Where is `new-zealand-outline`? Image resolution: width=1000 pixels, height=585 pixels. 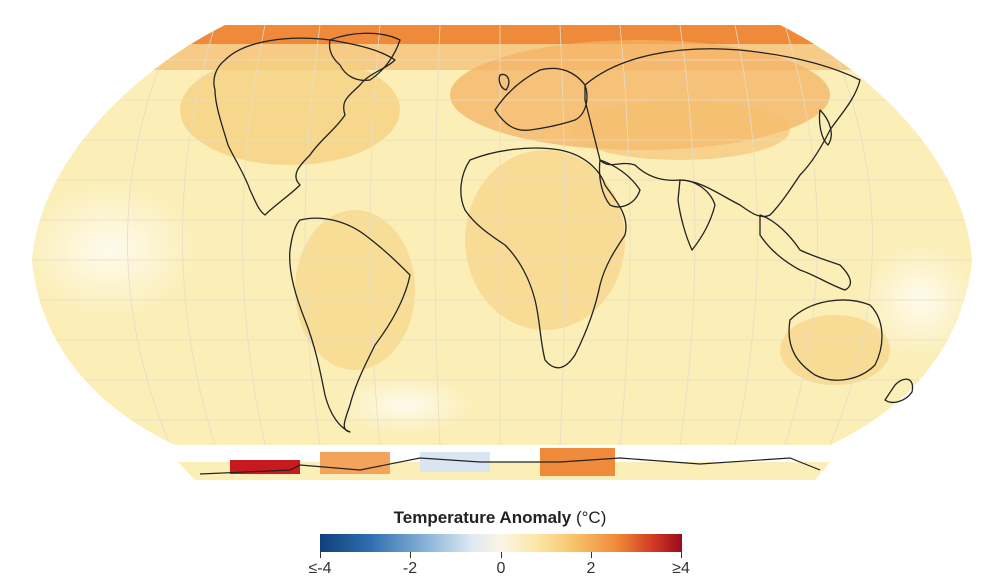
new-zealand-outline is located at coordinates (899, 390).